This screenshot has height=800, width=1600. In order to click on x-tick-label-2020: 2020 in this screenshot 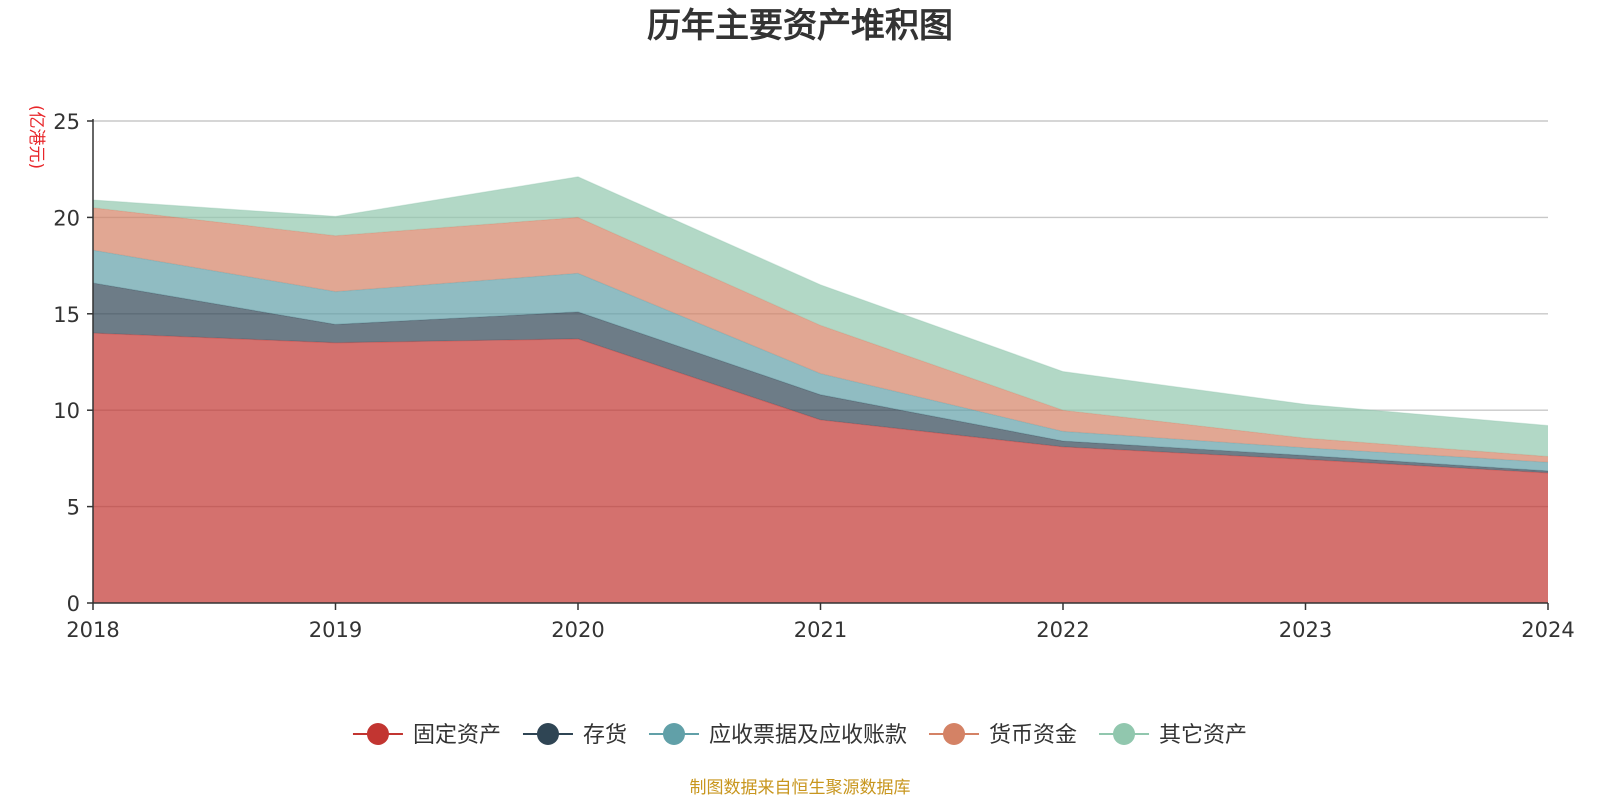, I will do `click(577, 630)`.